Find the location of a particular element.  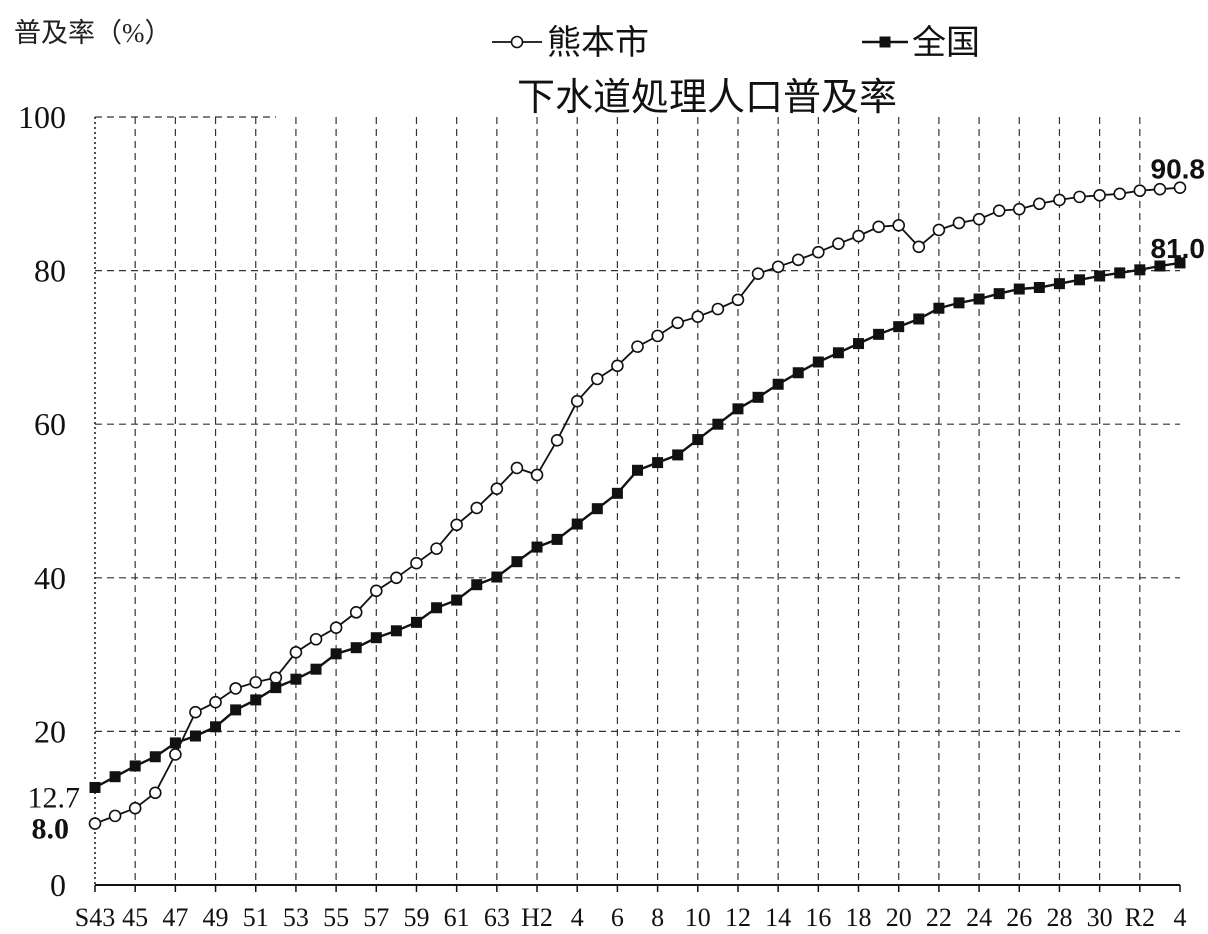

x-tick-label: 63 is located at coordinates (497, 917).